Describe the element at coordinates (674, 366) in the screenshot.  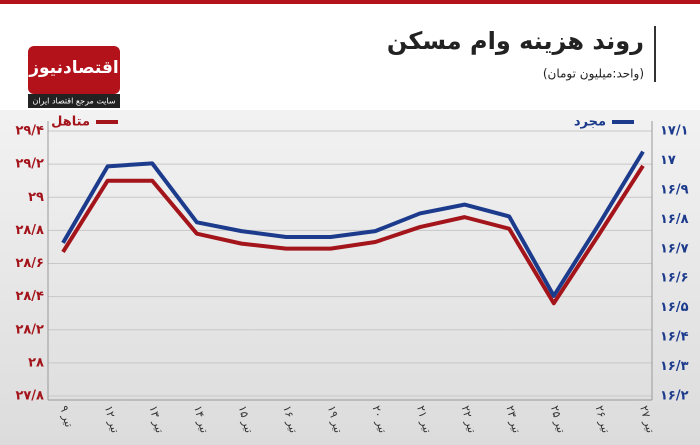
I see `y2-tick-label: ۱۶/۳` at that location.